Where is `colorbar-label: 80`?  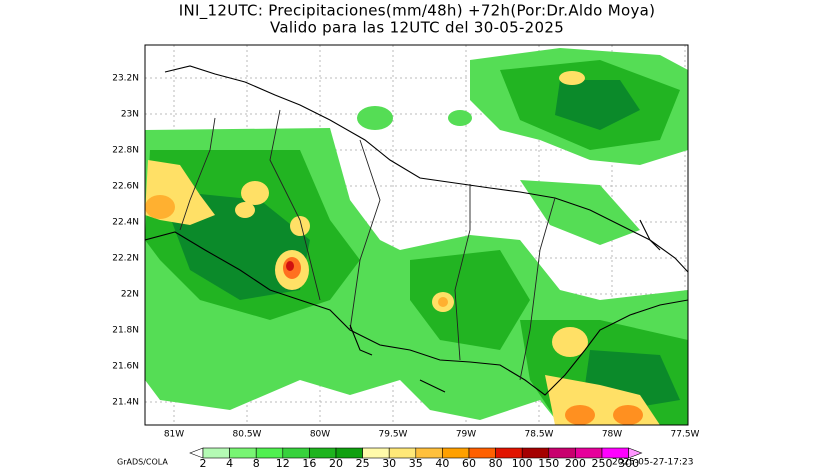
colorbar-label: 80 is located at coordinates (496, 463).